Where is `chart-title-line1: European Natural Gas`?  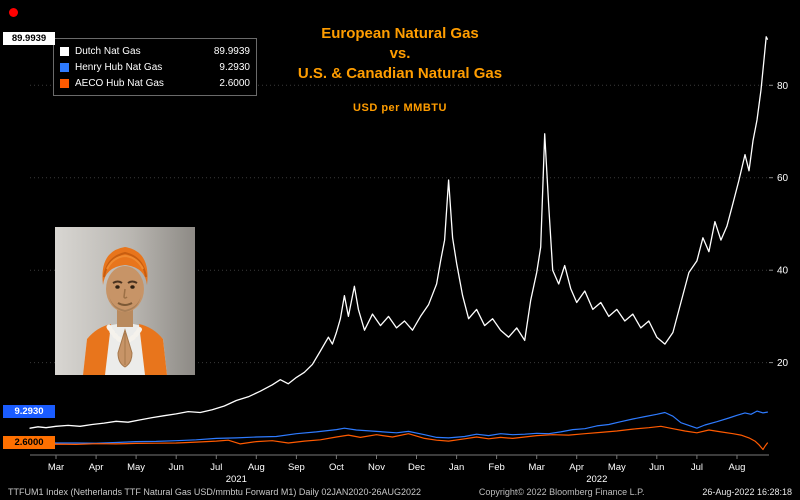 chart-title-line1: European Natural Gas is located at coordinates (400, 33).